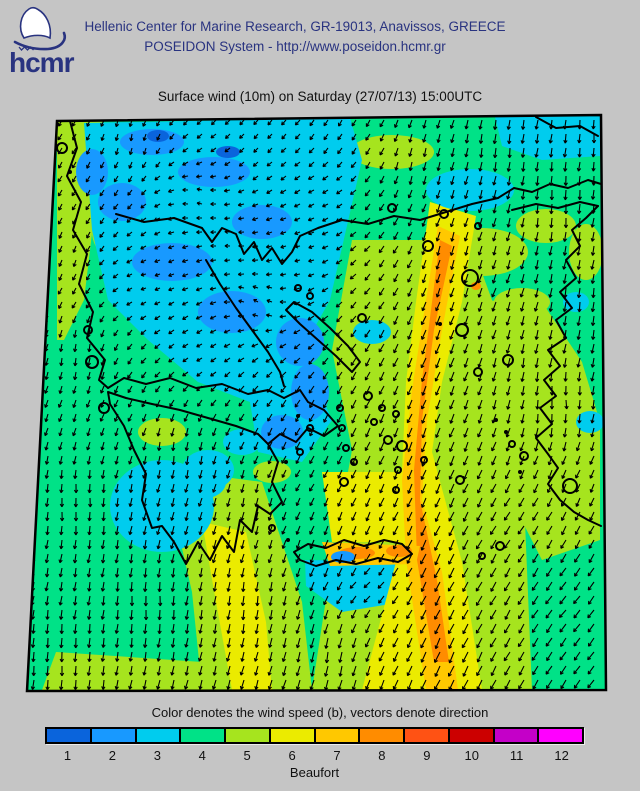 Image resolution: width=640 pixels, height=791 pixels. I want to click on beaufort-number-5: 5, so click(247, 755).